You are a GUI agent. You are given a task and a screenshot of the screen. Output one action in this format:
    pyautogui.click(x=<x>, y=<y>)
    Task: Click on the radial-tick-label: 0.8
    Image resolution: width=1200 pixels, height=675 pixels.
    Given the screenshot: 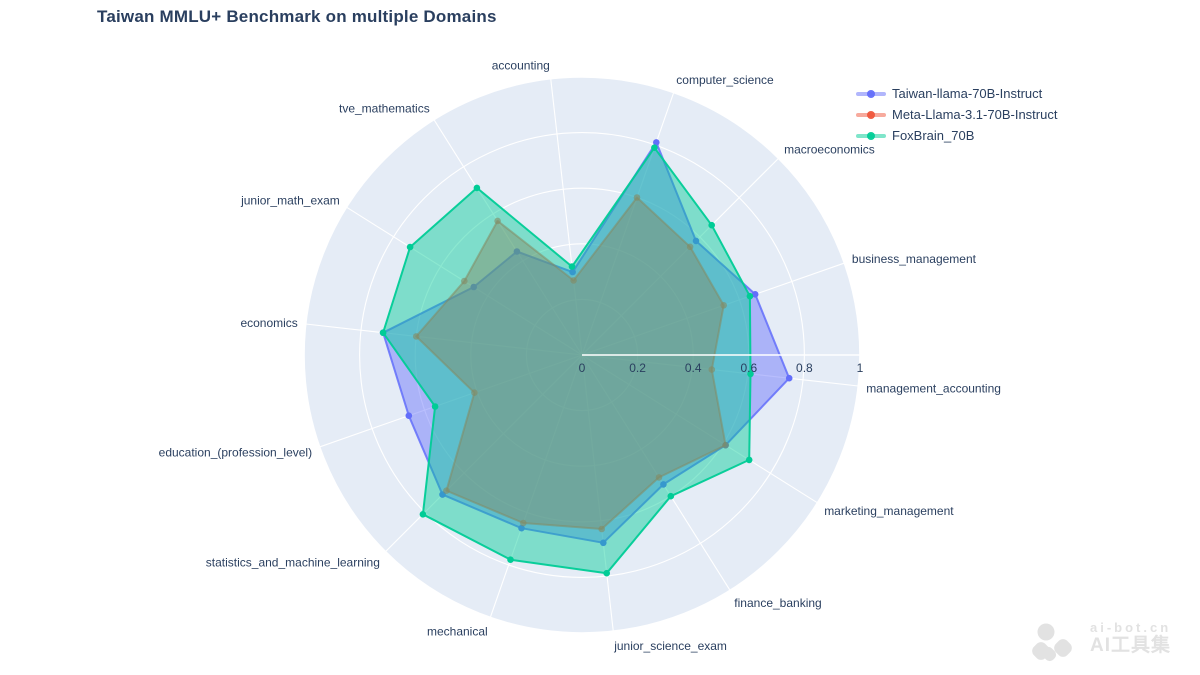 What is the action you would take?
    pyautogui.click(x=804, y=368)
    